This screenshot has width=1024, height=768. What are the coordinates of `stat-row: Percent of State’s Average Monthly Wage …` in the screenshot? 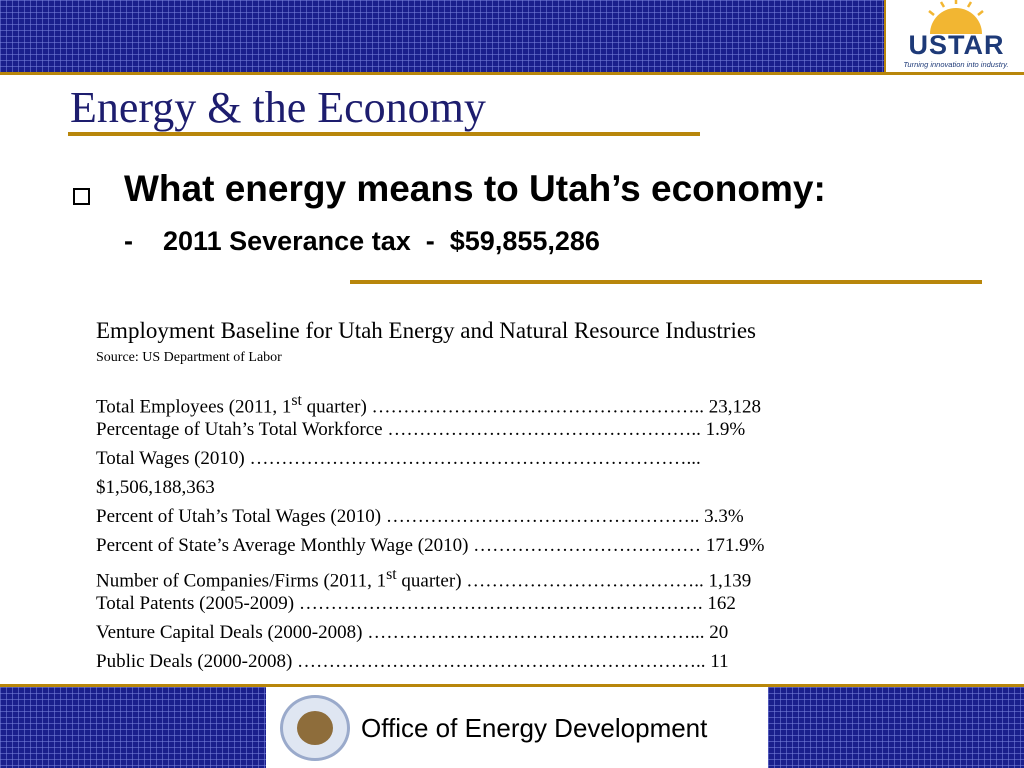 It's located at (430, 545).